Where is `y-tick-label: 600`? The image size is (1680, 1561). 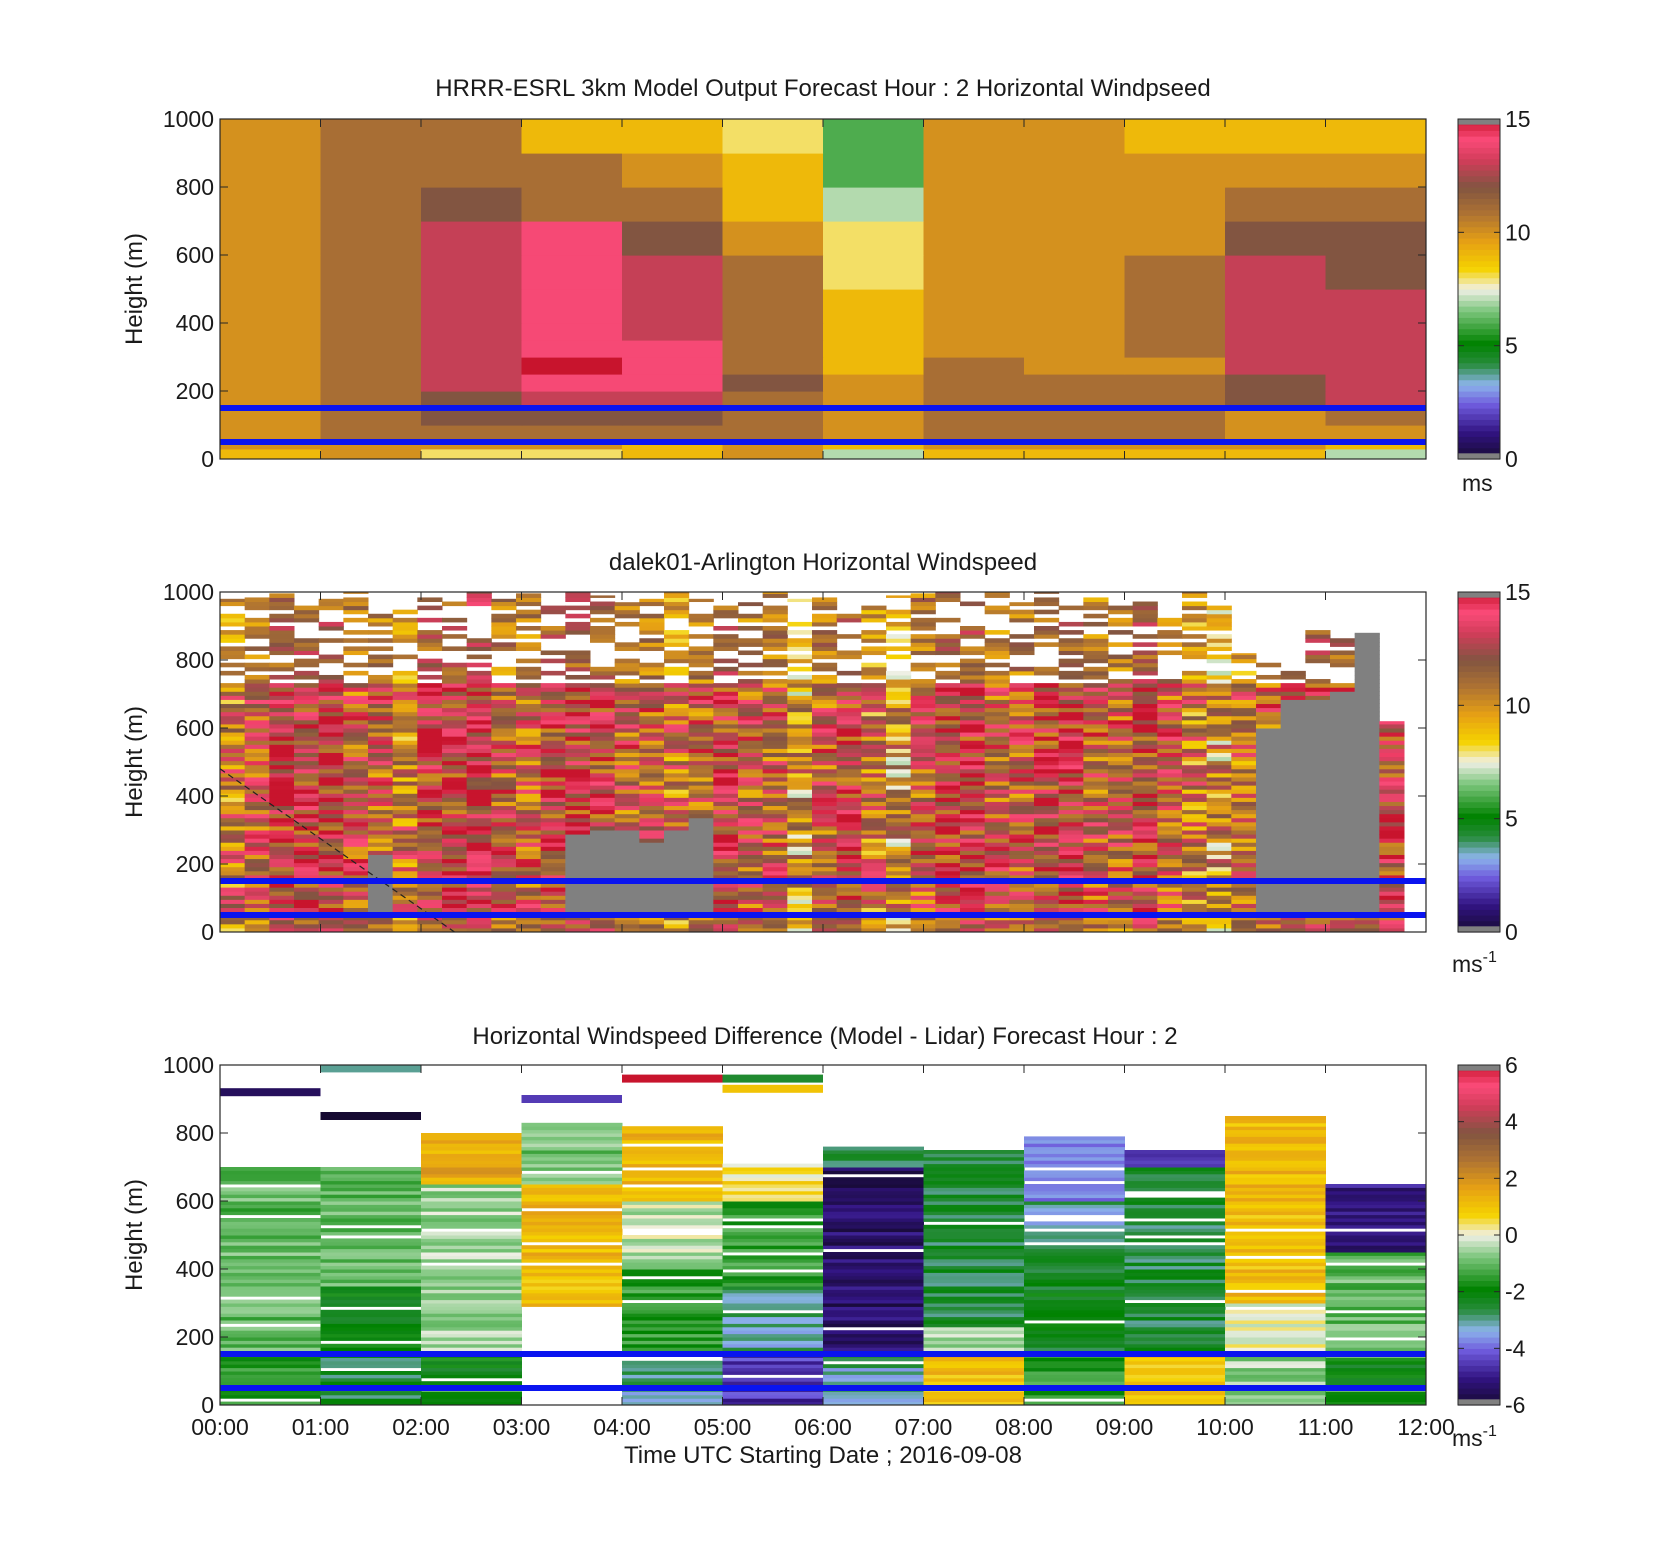
y-tick-label: 600 is located at coordinates (195, 728).